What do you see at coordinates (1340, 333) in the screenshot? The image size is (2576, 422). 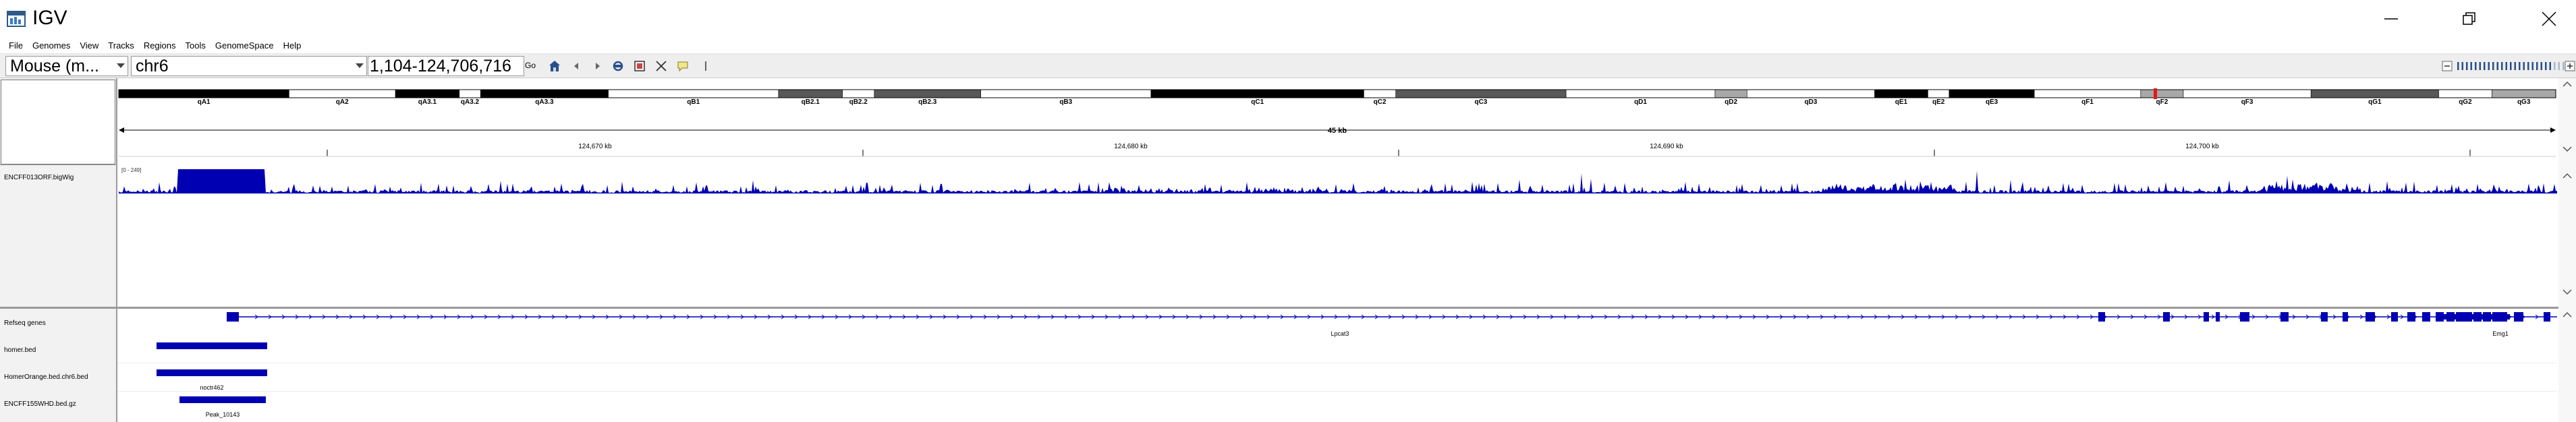 I see `gene-label-lpcat3: Lpcat3` at bounding box center [1340, 333].